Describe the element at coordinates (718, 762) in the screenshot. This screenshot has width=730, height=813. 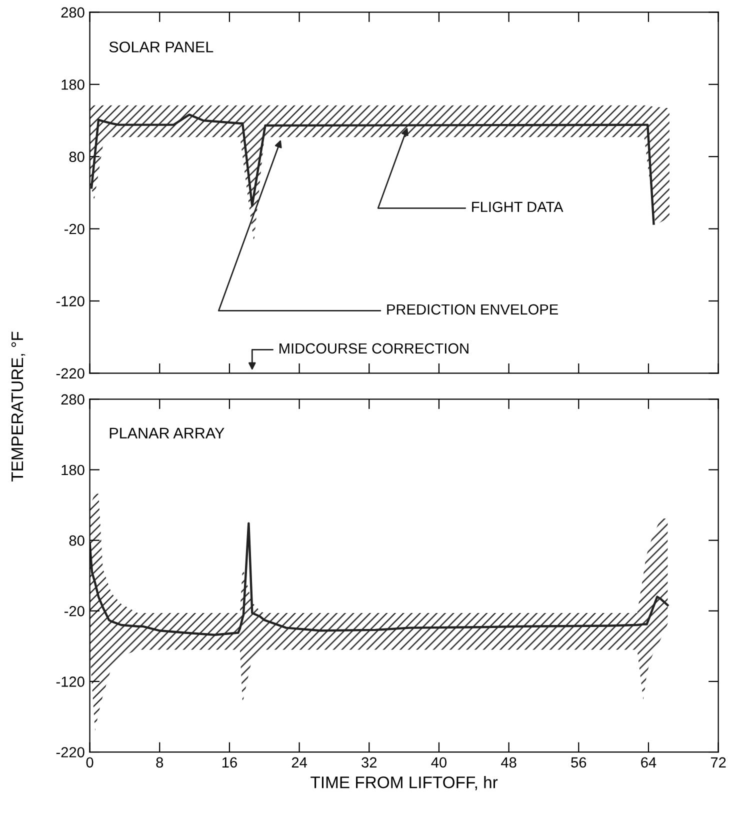
I see `x-tick-label: 72` at that location.